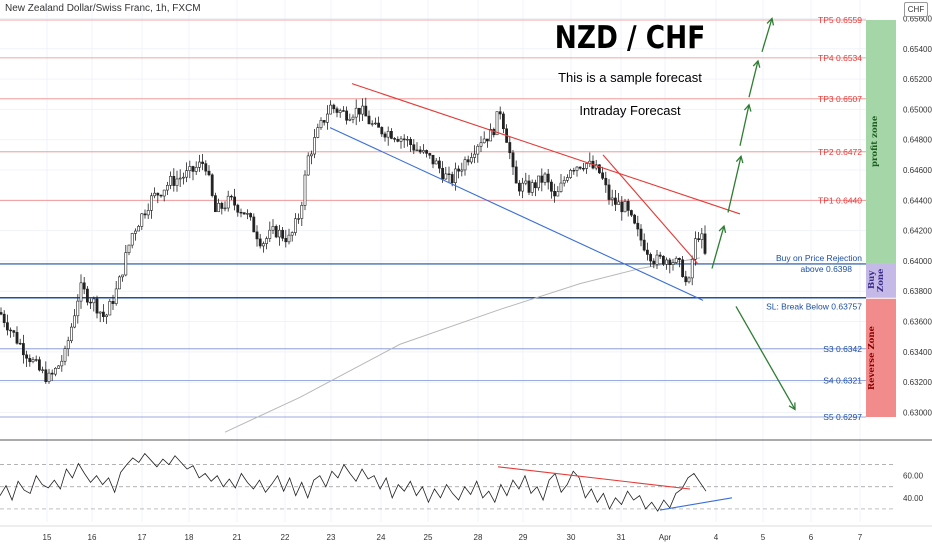 The image size is (932, 550). Describe the element at coordinates (826, 269) in the screenshot. I see `buy-level-label-2: above 0.6398` at that location.